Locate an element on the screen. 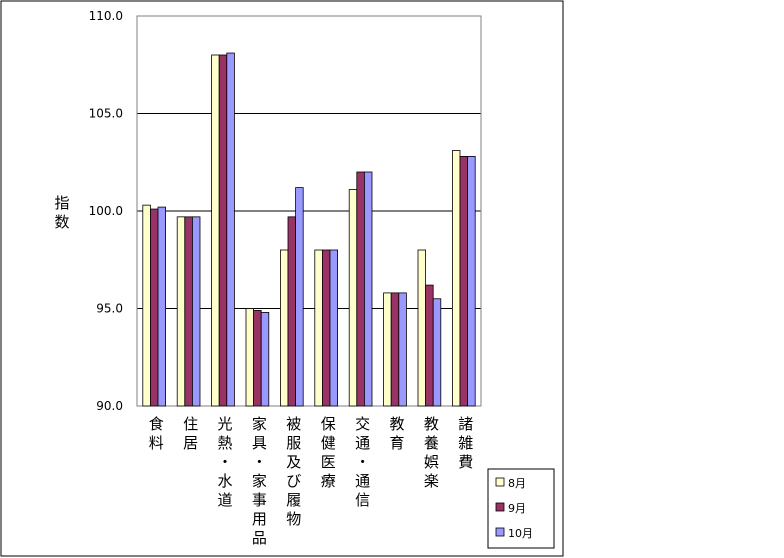 Image resolution: width=784 pixels, height=558 pixels. legend-label: 9月 is located at coordinates (517, 508).